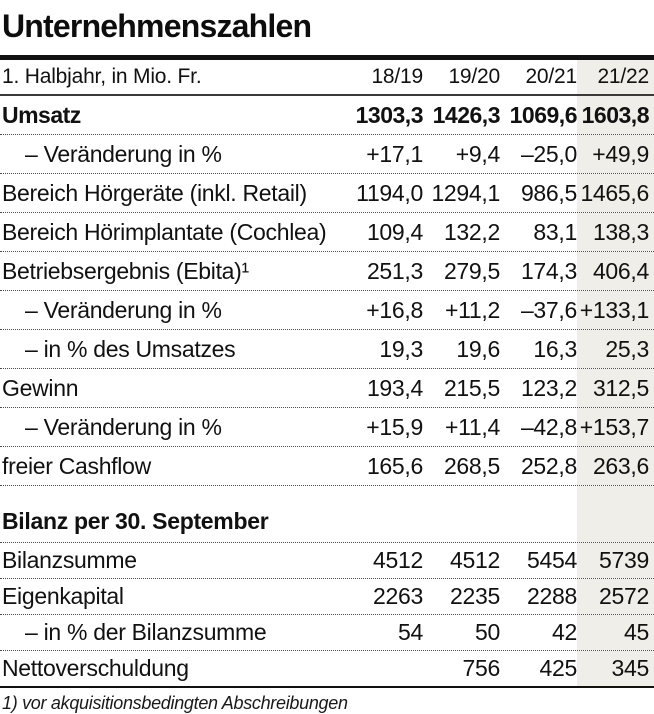  What do you see at coordinates (615, 596) in the screenshot?
I see `value-cell-21-22: 2572` at bounding box center [615, 596].